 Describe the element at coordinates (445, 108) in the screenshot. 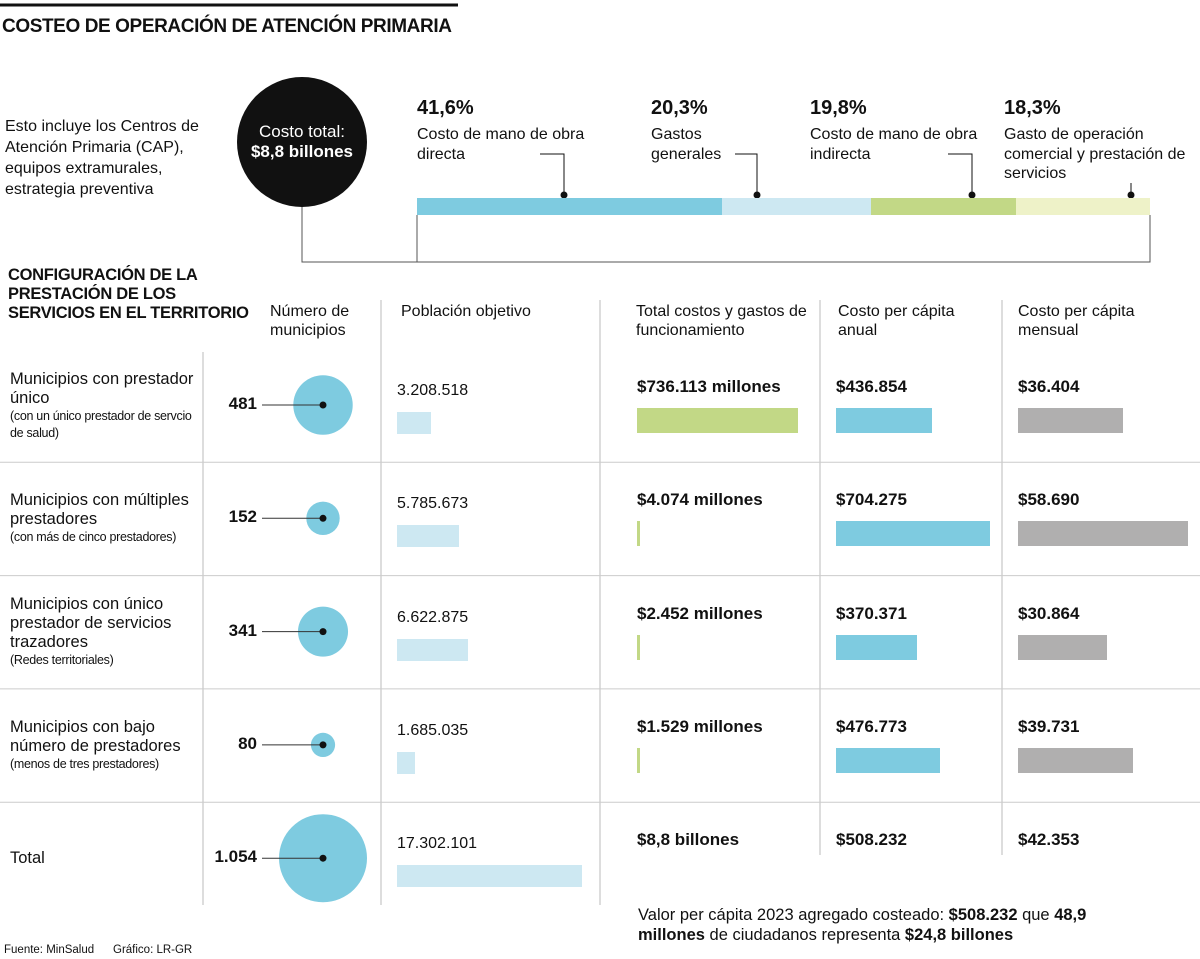

I see `segment-percent: 41,6%` at that location.